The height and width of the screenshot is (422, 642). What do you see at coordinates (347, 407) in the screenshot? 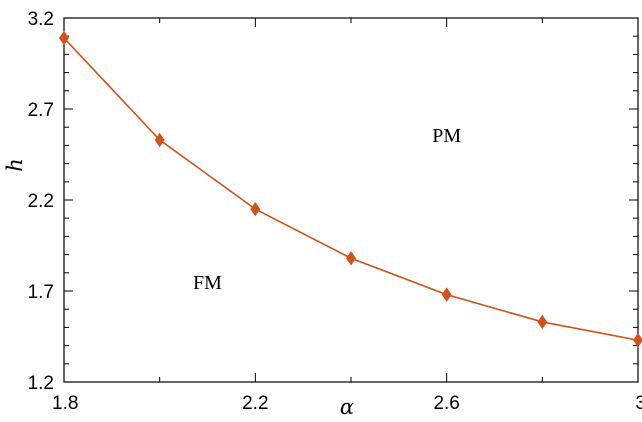
I see `x-axis-label: α` at bounding box center [347, 407].